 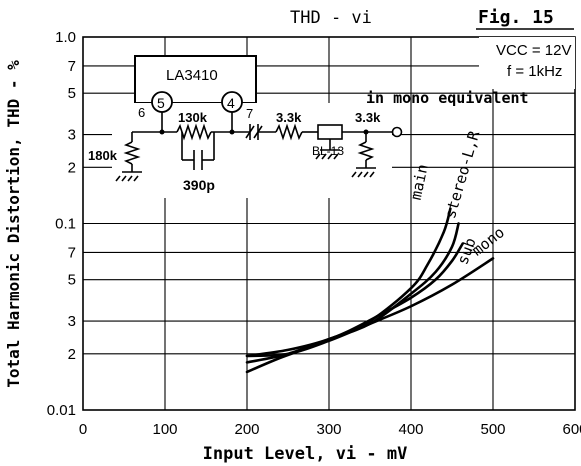 What do you see at coordinates (305, 454) in the screenshot?
I see `x-axis-label: Input Level, vi - mV` at bounding box center [305, 454].